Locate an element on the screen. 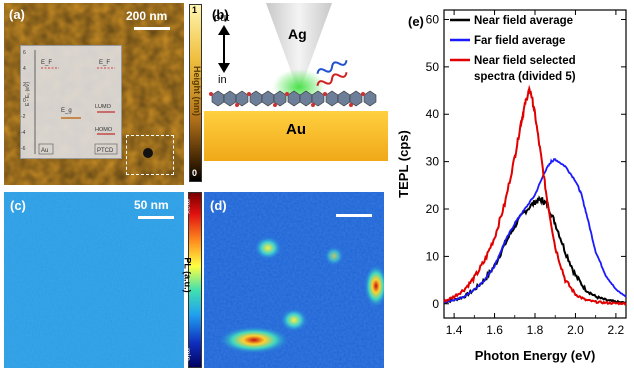  panel-b: Ag out in is located at coordinates (296, 94).